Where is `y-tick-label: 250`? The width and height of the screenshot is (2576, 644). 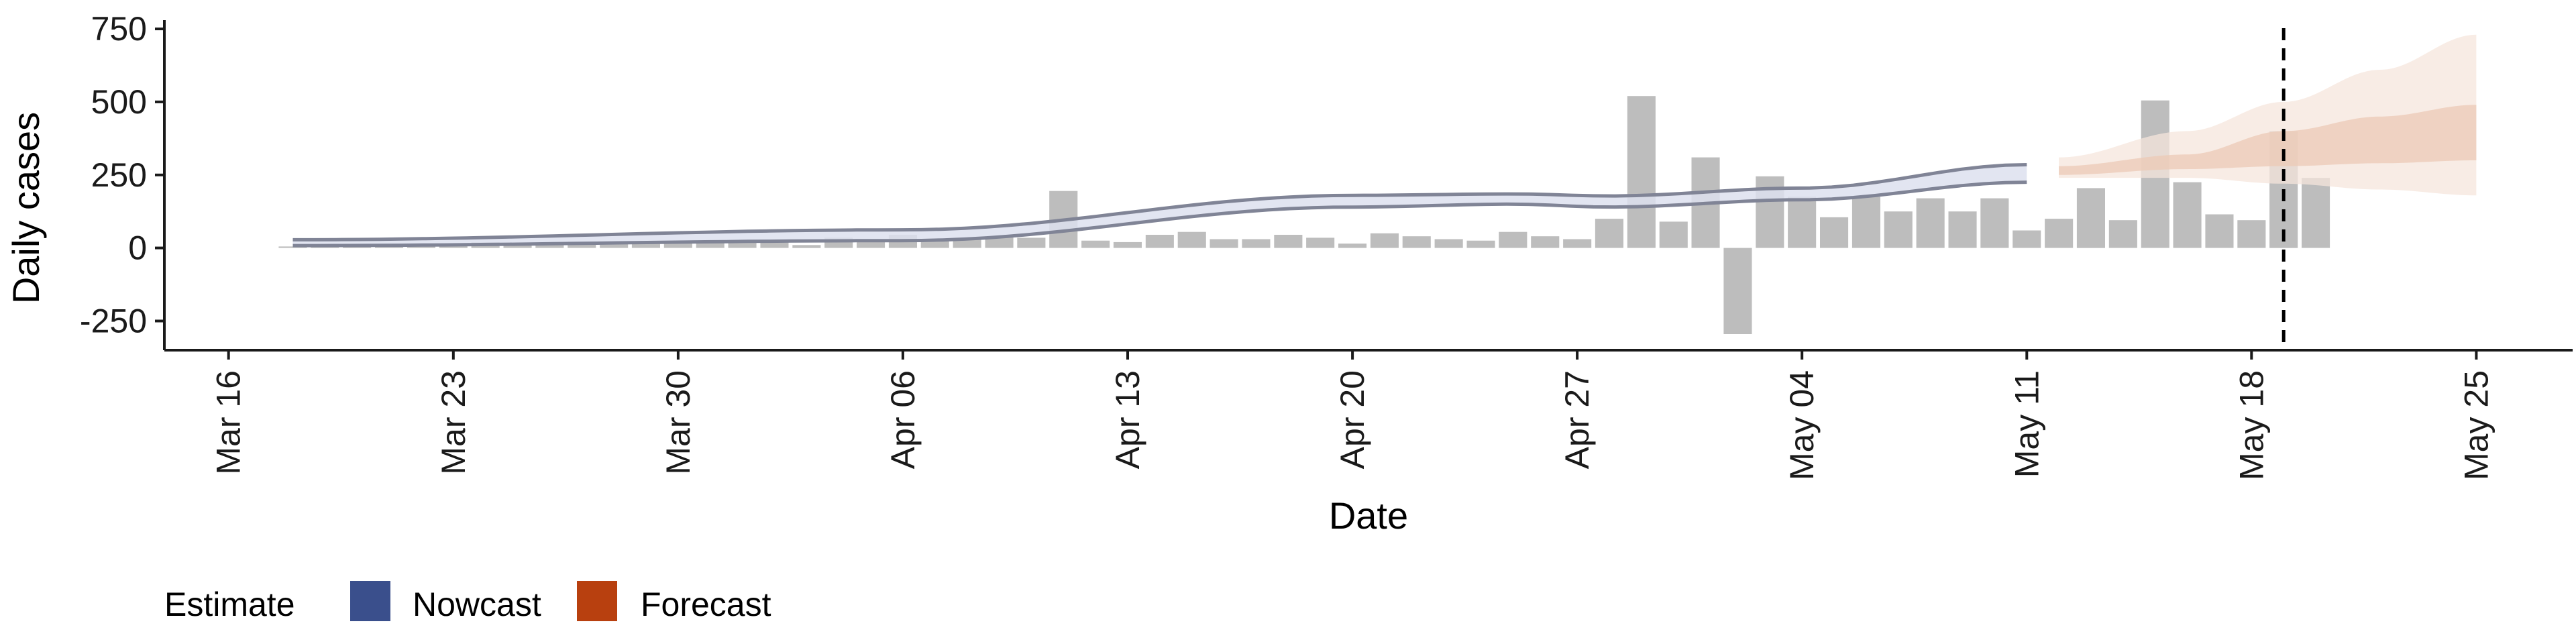
y-tick-label: 250 is located at coordinates (119, 175).